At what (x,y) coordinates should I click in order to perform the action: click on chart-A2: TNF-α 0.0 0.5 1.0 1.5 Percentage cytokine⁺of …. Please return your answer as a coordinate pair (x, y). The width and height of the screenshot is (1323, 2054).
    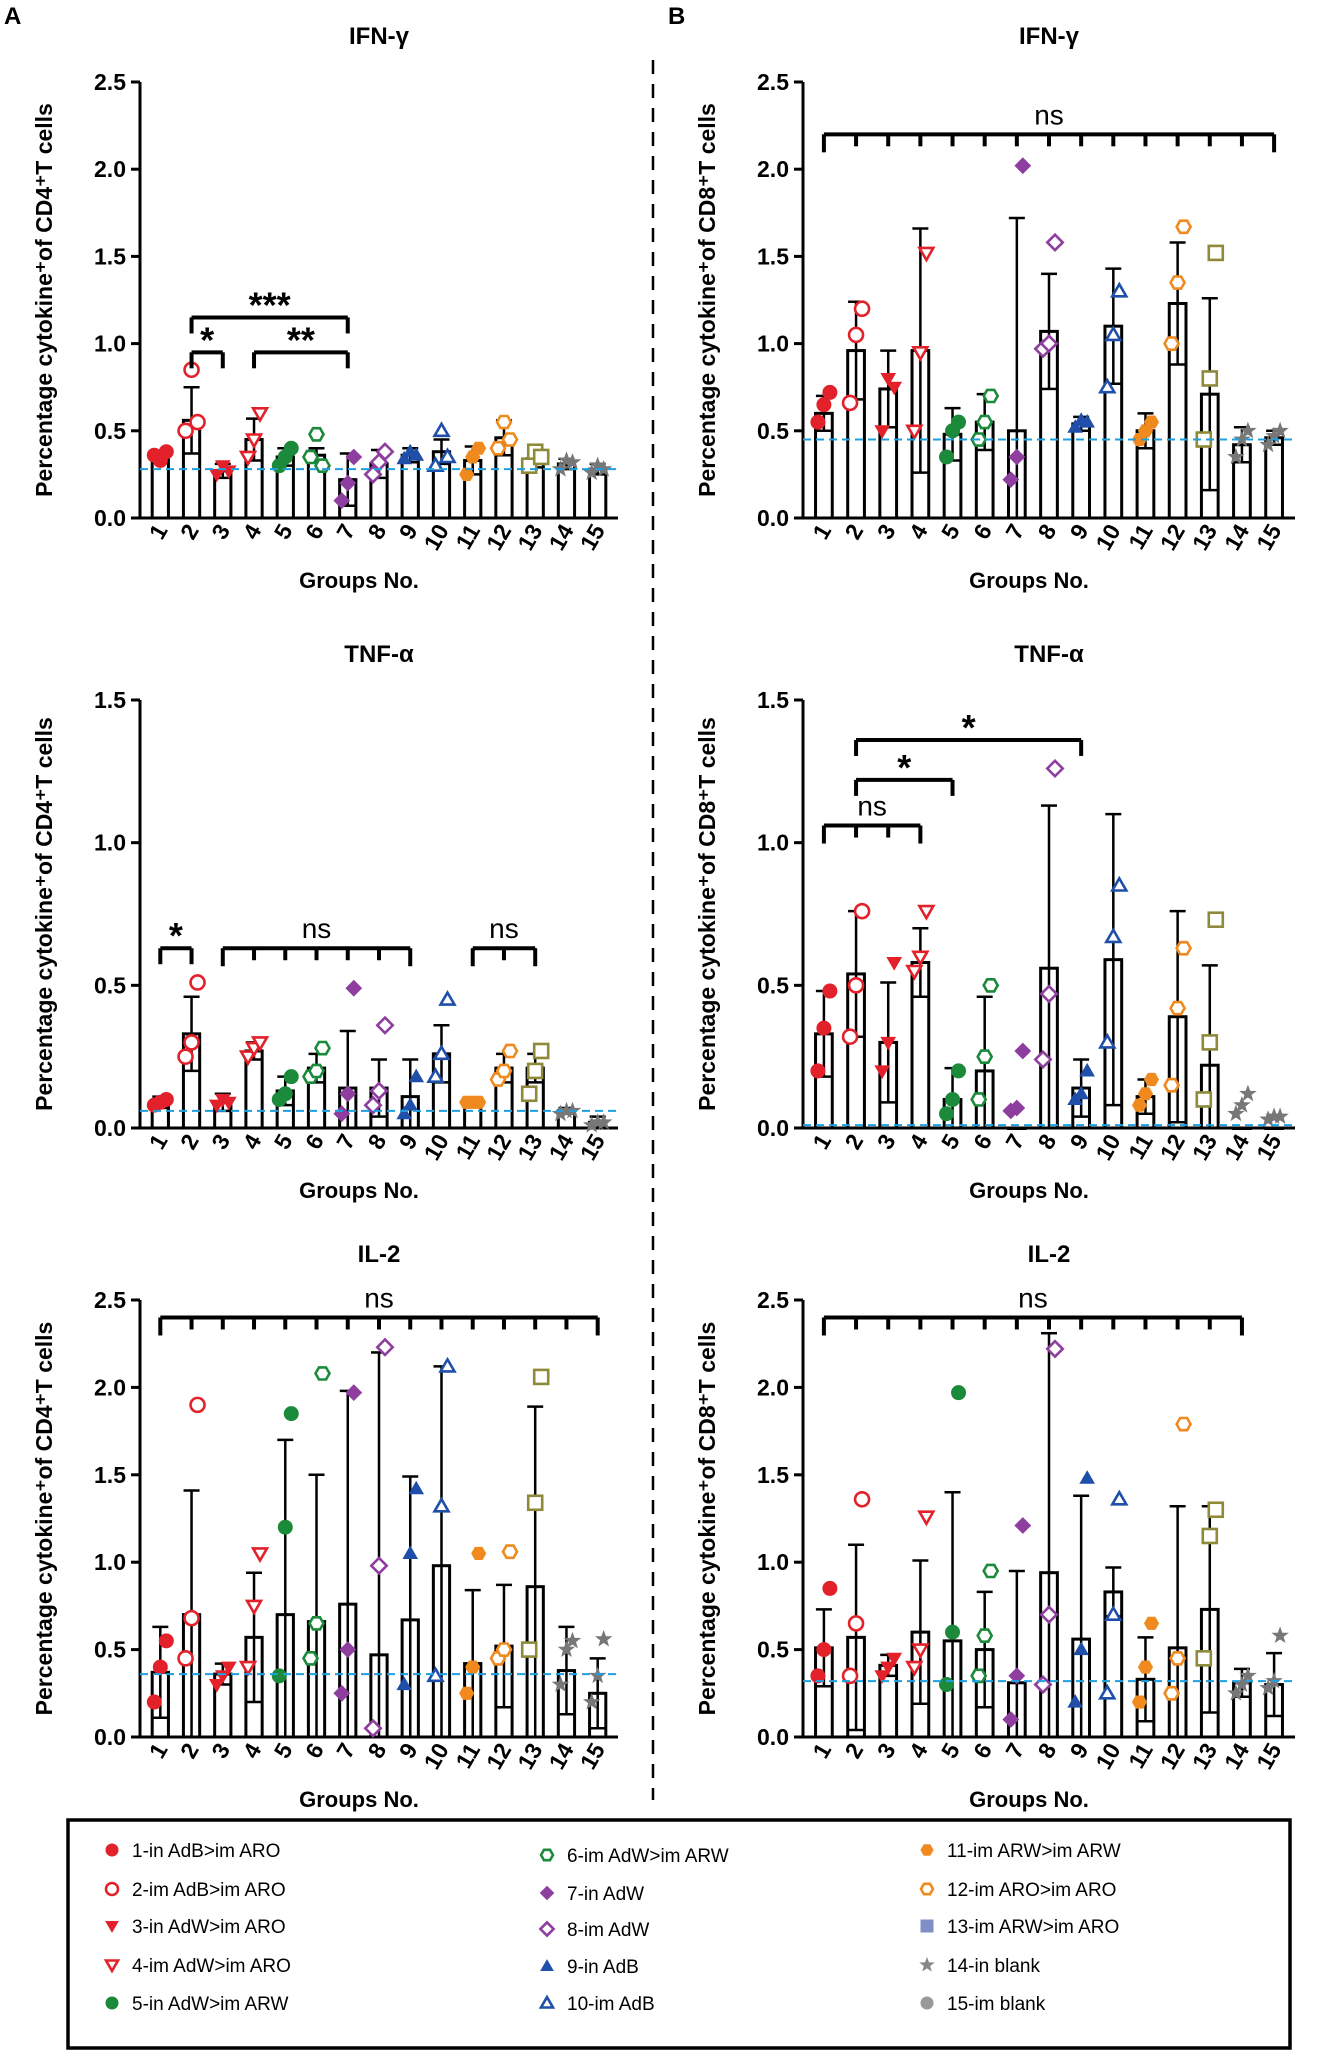
    Looking at the image, I should click on (324, 922).